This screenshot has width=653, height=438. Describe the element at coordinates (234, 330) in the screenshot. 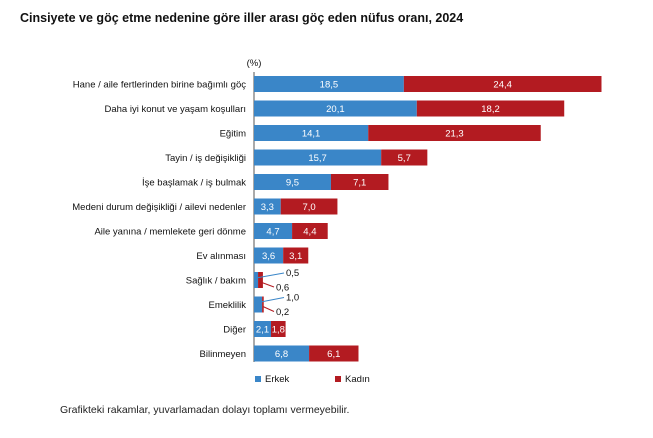

I see `category-label: Diğer` at that location.